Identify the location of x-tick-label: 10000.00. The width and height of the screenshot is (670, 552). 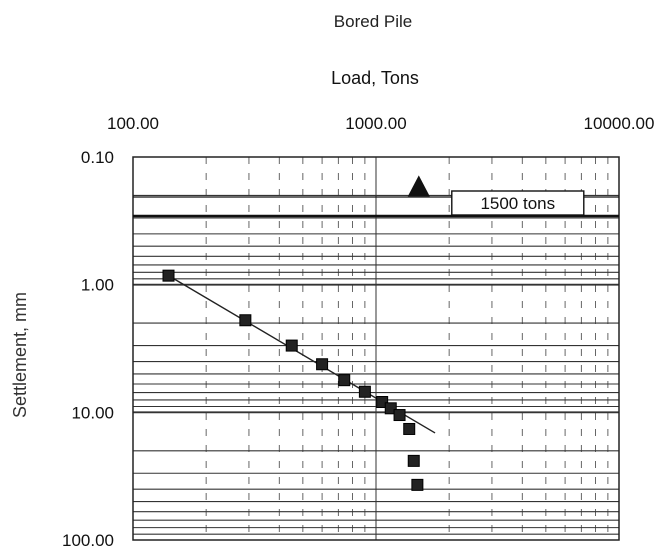
(619, 123).